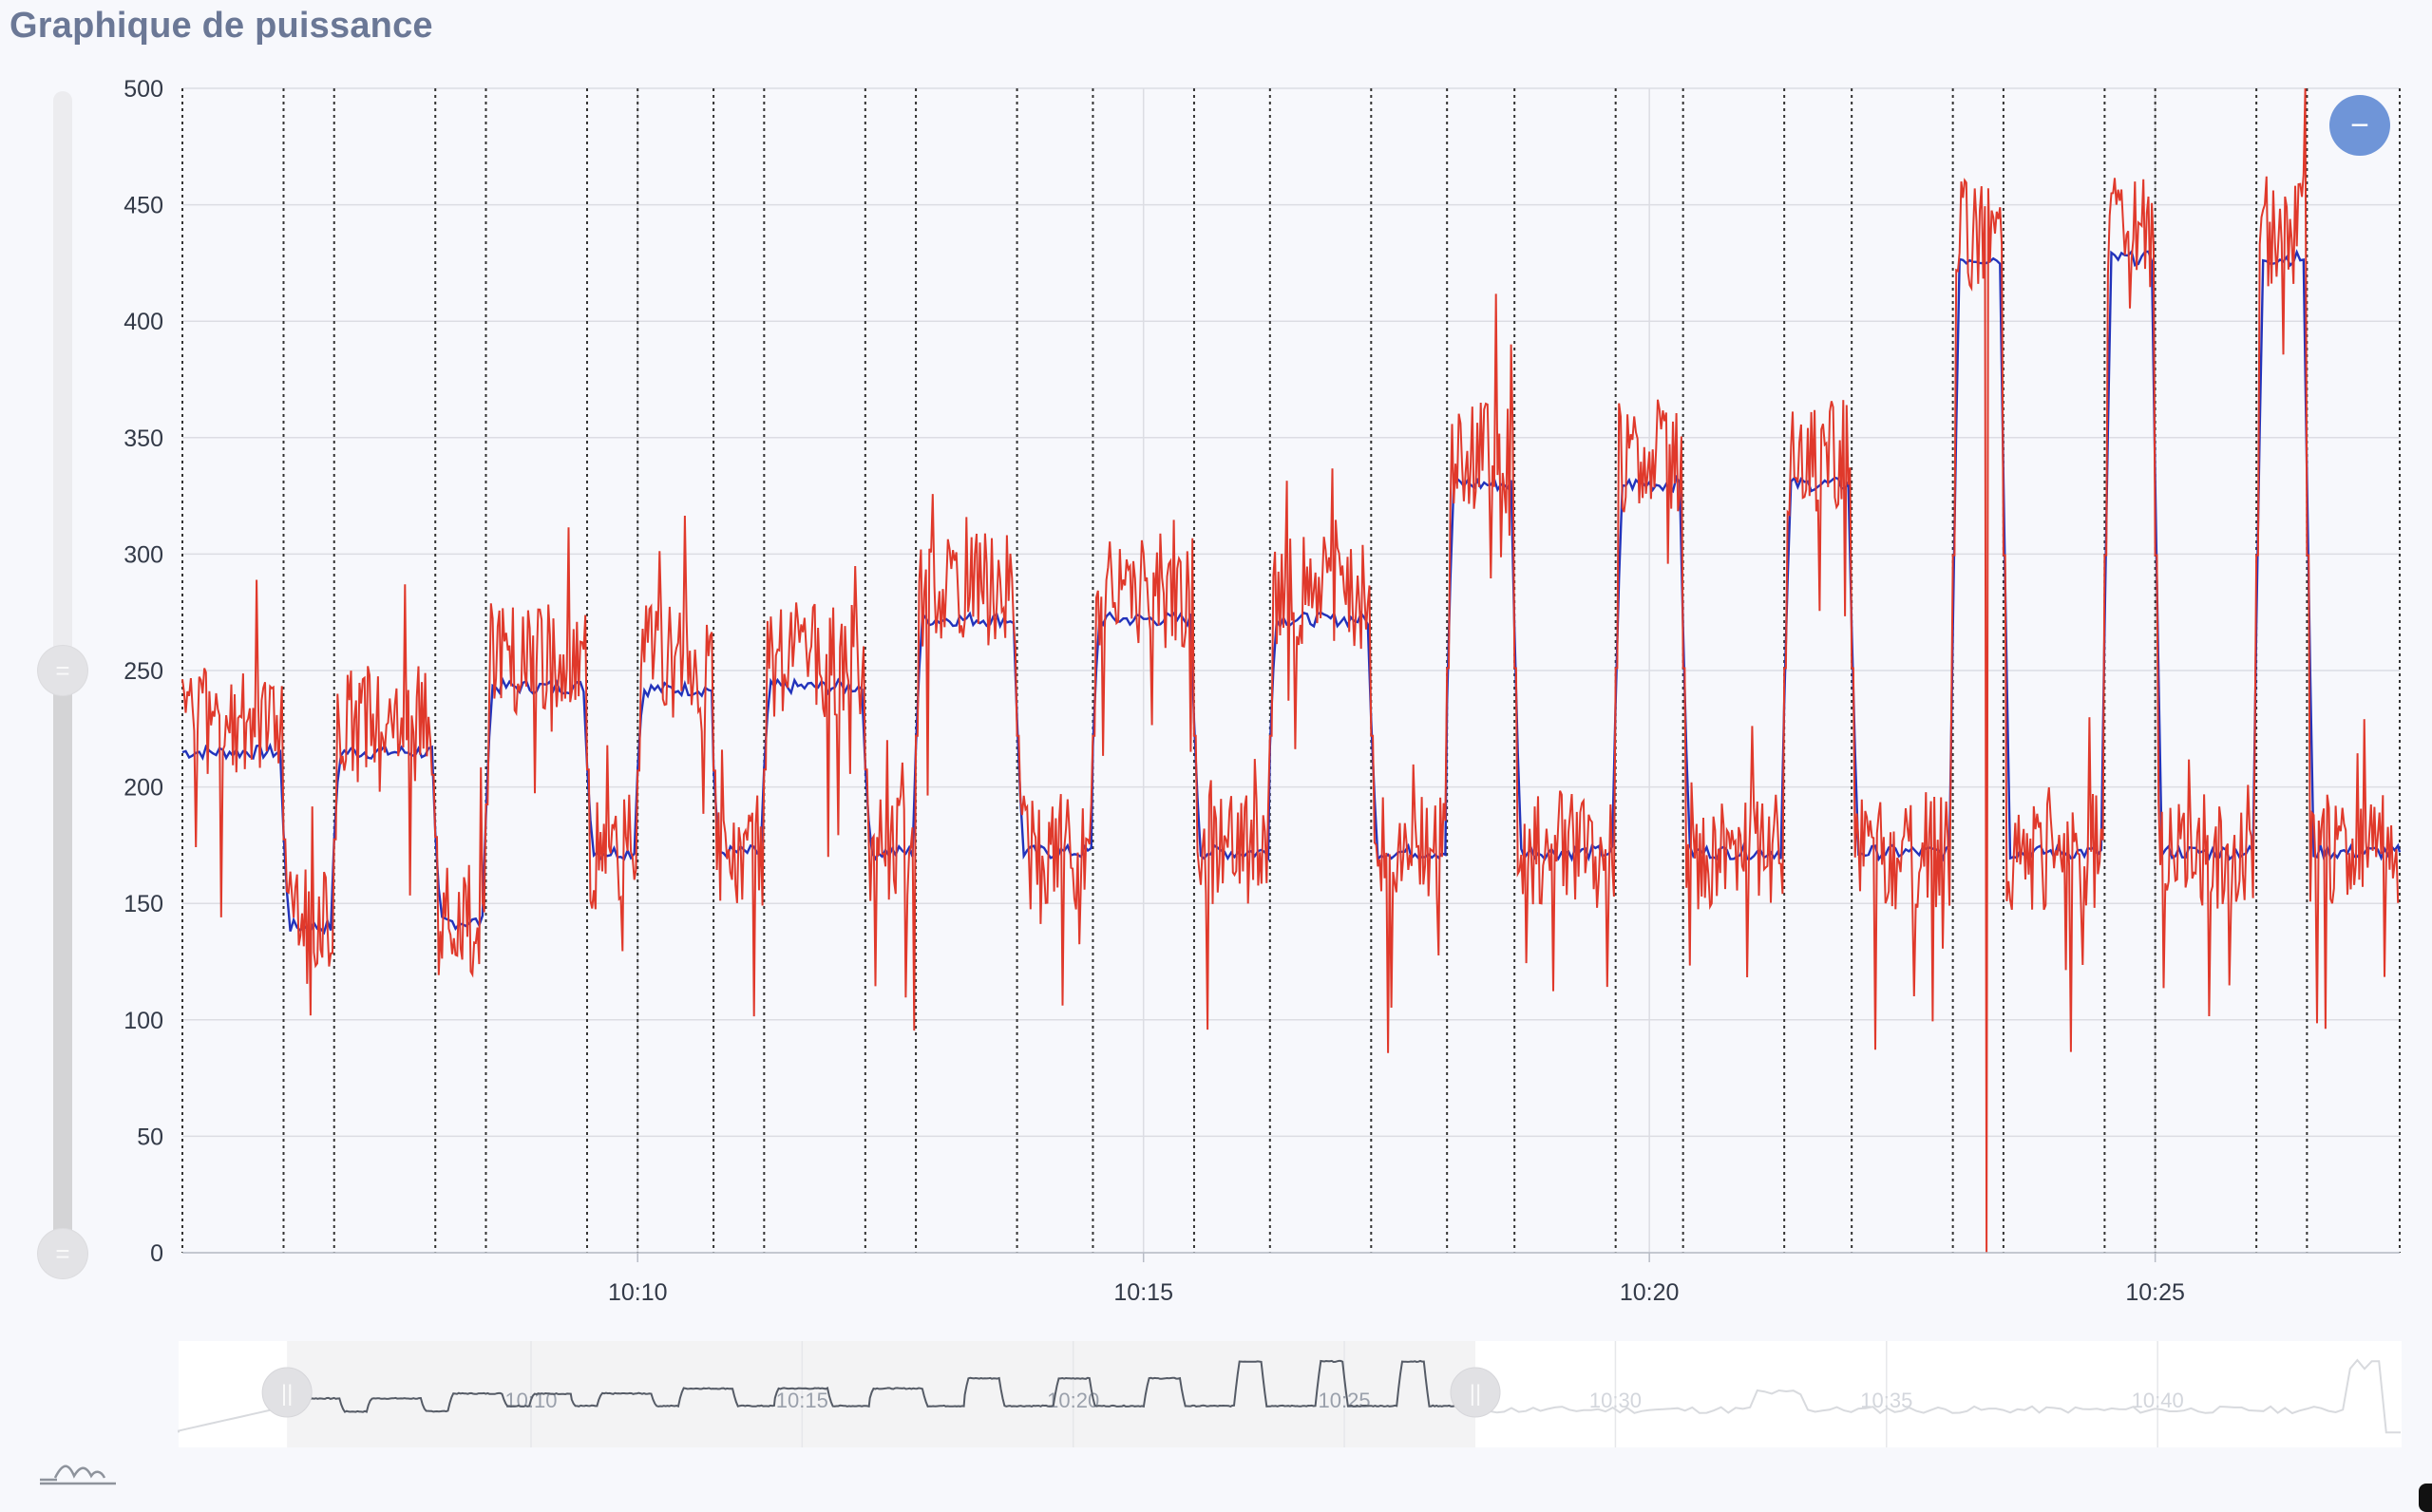  I want to click on y-tick-label: 300, so click(143, 555).